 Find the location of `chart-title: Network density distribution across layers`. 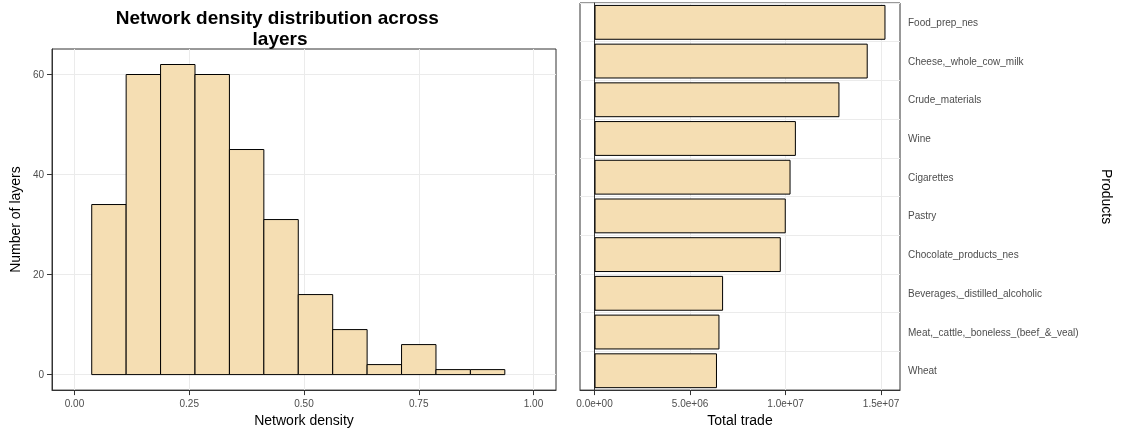

chart-title: Network density distribution across layers is located at coordinates (280, 28).